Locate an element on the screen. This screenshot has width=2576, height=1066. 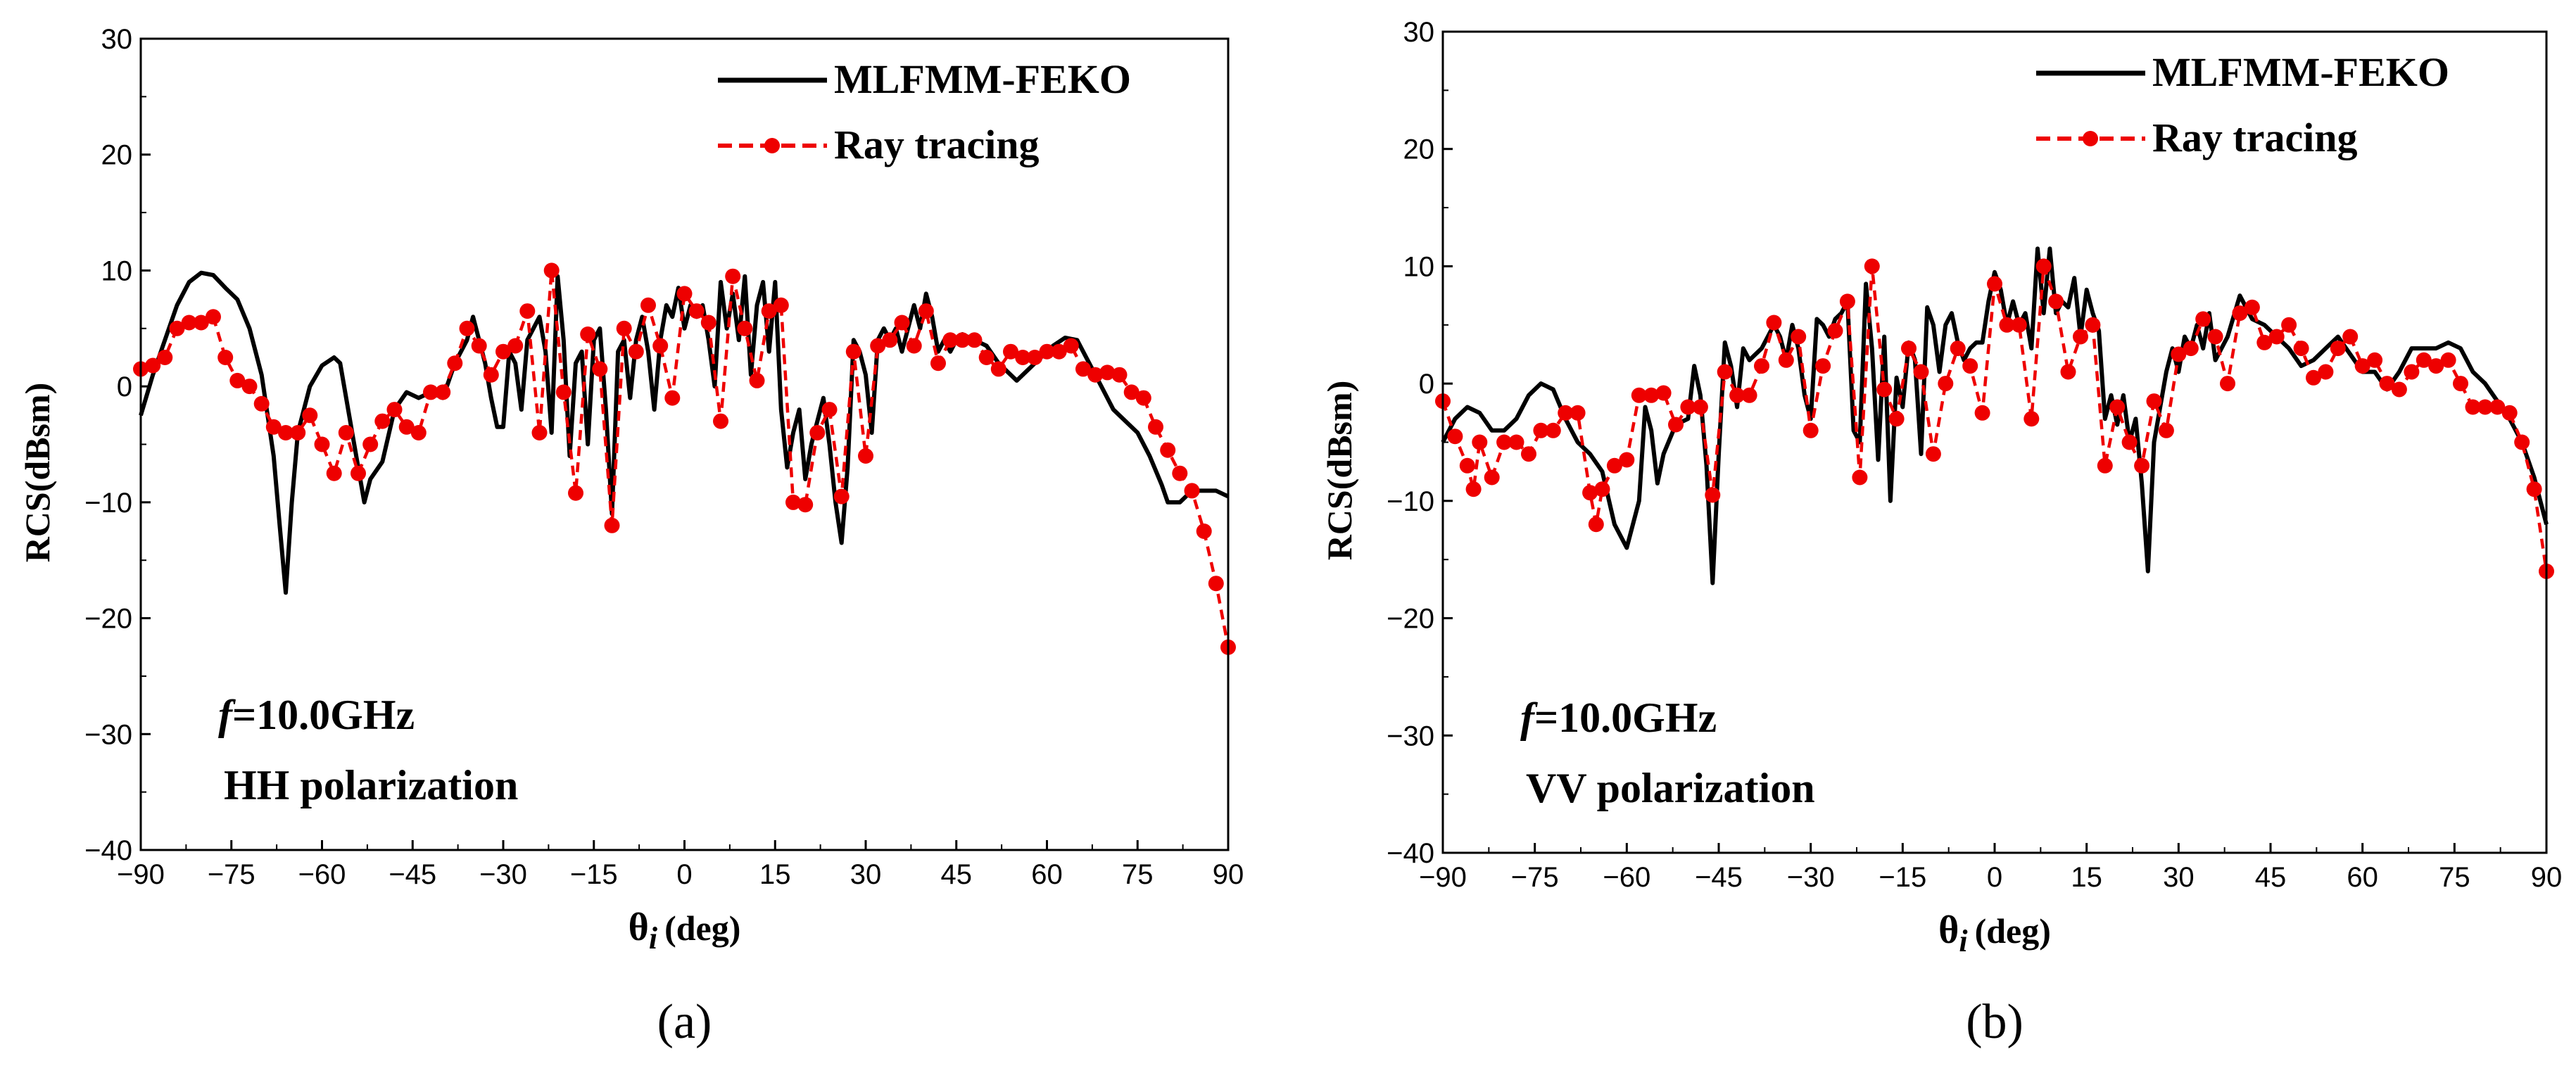
y-tick-label: 30 is located at coordinates (117, 39).